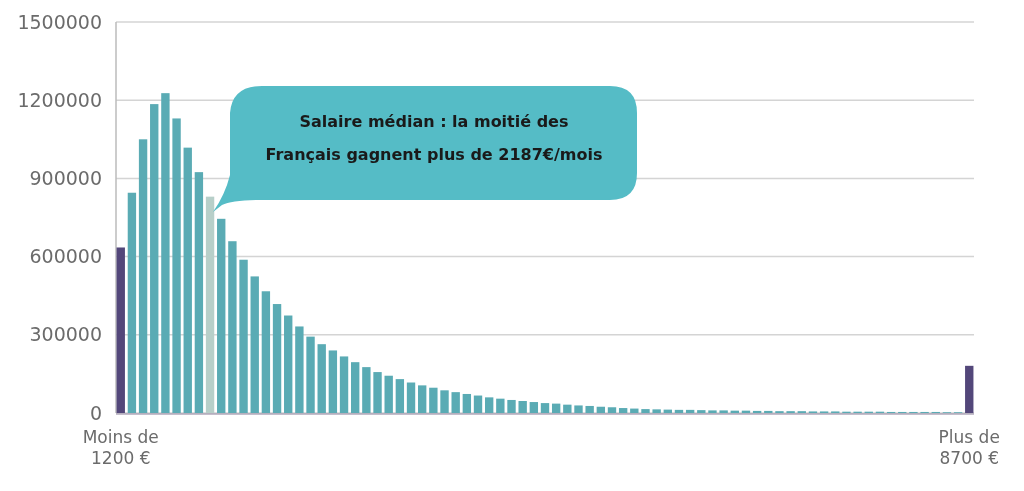 The image size is (1024, 491). I want to click on y-tick-label: 900000, so click(65, 178).